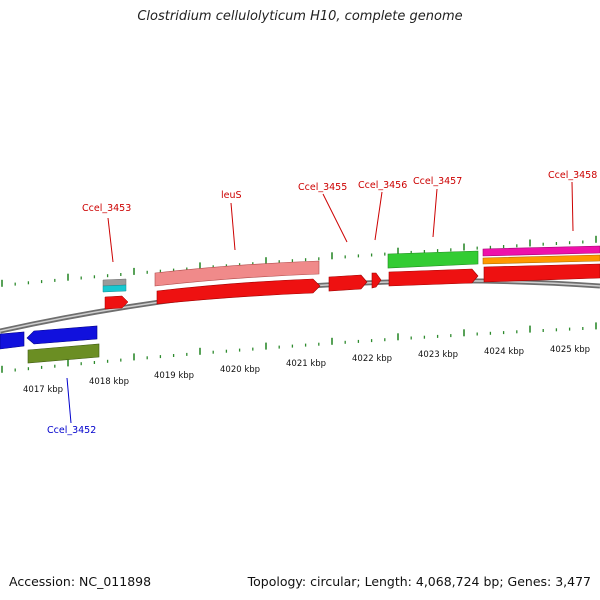  What do you see at coordinates (106, 208) in the screenshot?
I see `gene-label-ccel-3453: Ccel_3453` at bounding box center [106, 208].